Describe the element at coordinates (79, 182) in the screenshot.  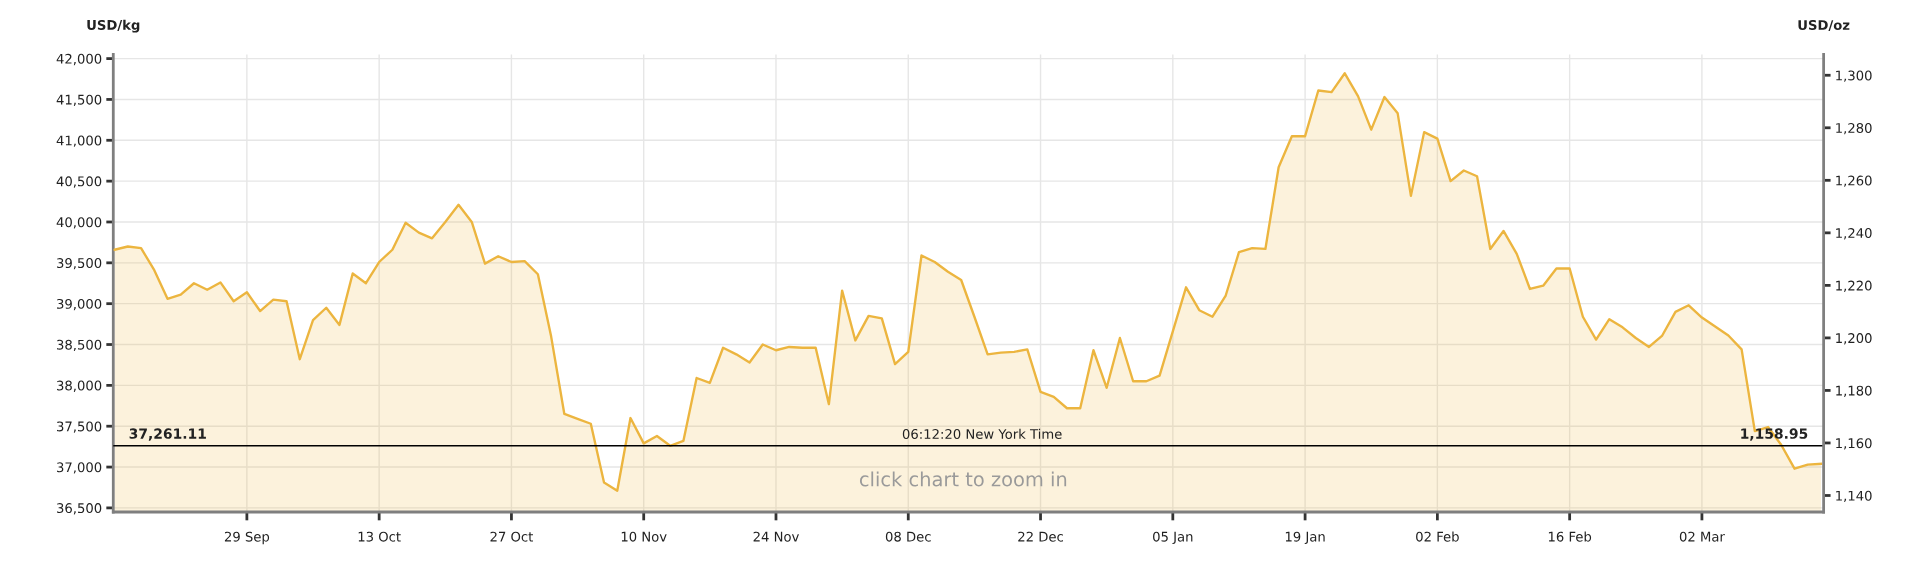
I see `y-tick-label: 40,500` at that location.